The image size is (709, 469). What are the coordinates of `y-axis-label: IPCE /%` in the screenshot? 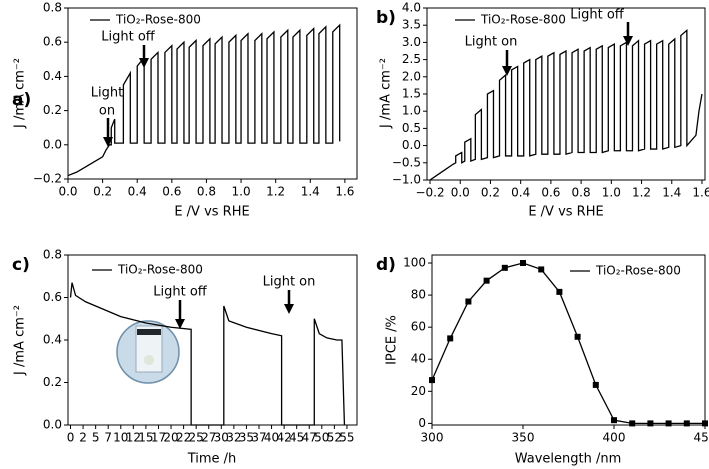 It's located at (392, 340).